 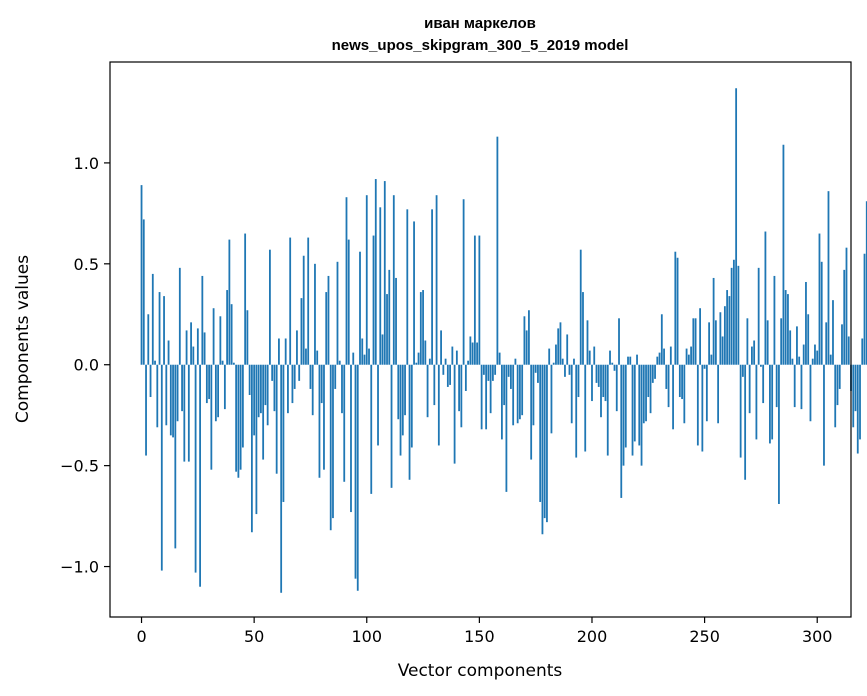 I want to click on x-tick-label: 100, so click(x=366, y=636).